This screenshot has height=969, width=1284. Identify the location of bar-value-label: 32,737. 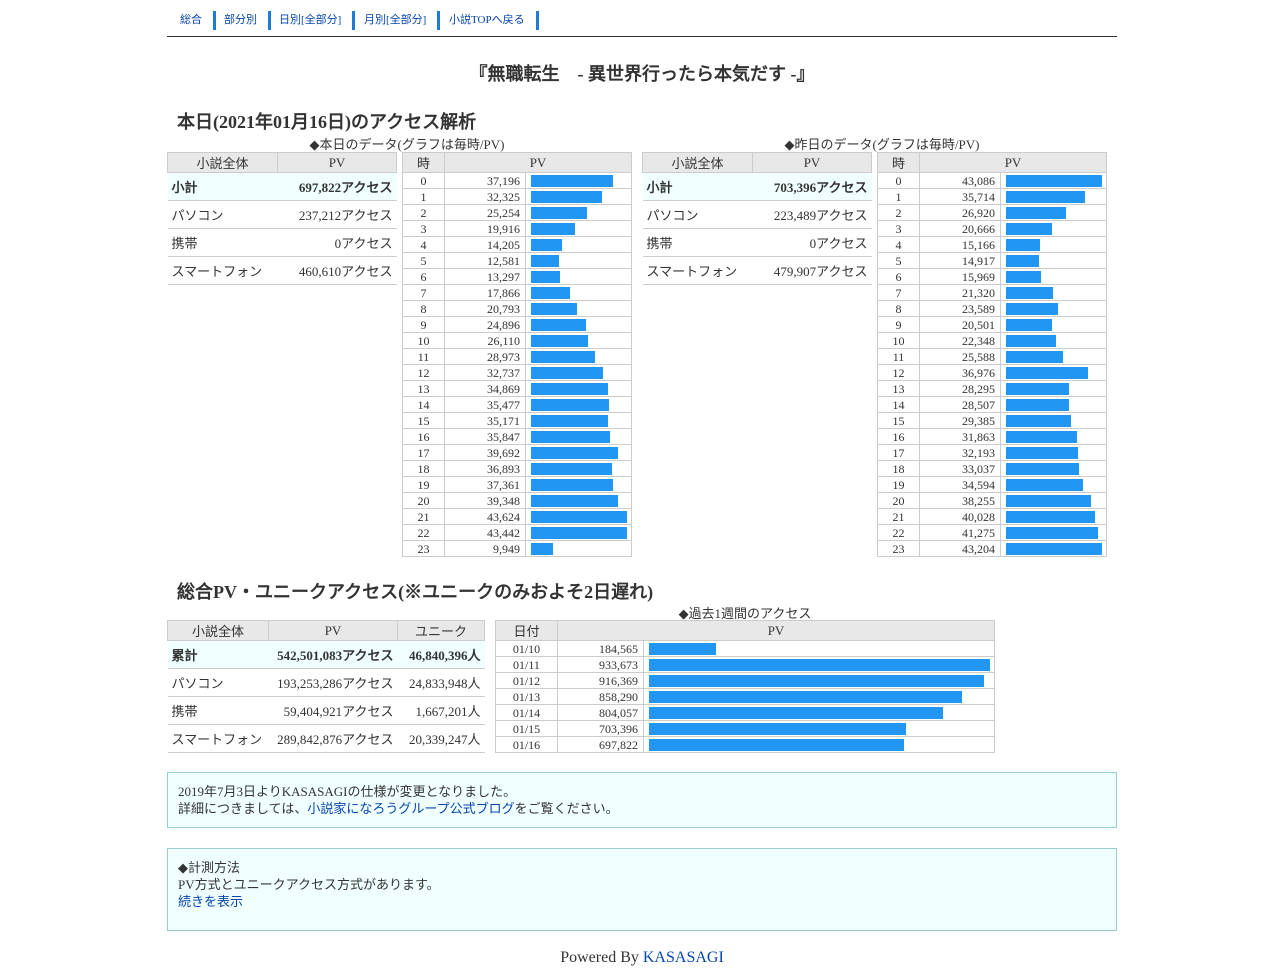
(485, 372).